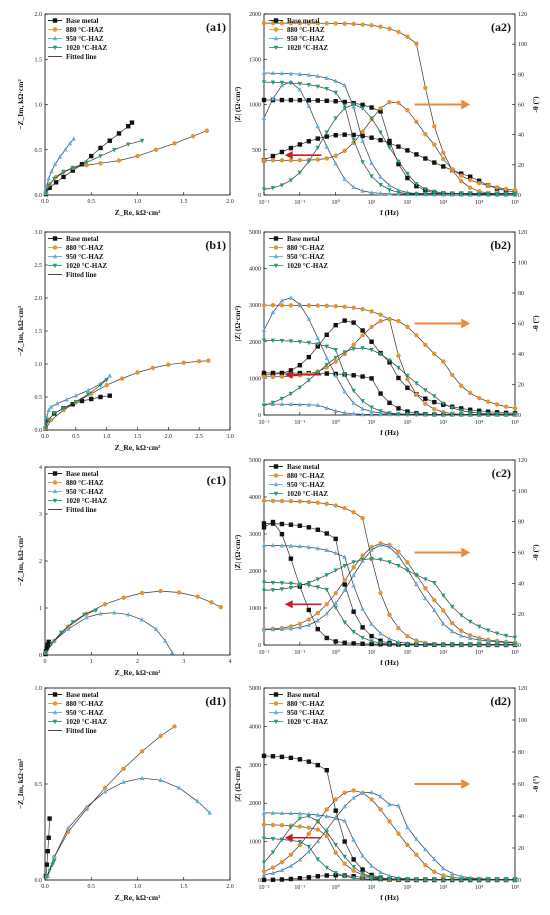 This screenshot has height=915, width=550. Describe the element at coordinates (255, 689) in the screenshot. I see `y-tick-label: 5000` at that location.